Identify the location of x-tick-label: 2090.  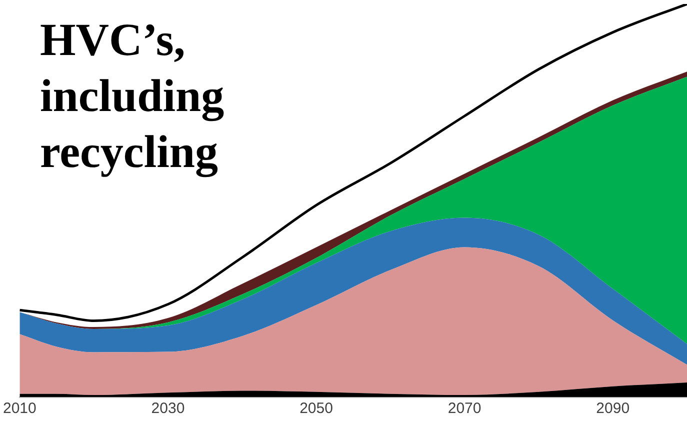
(613, 409).